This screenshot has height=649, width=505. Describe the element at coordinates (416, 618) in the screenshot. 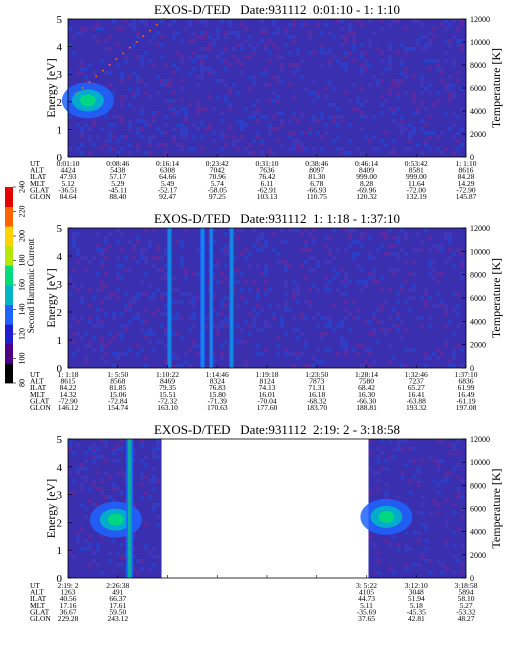

I see `table-cell: 42.81` at that location.